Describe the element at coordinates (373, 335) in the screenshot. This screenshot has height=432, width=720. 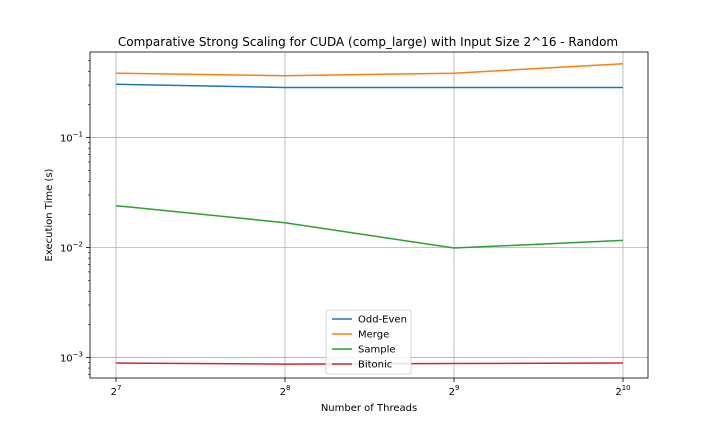
I see `legend-label: Merge` at that location.